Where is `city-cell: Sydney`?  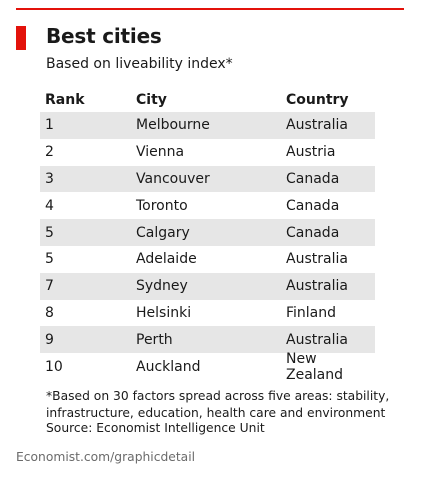
city-cell: Sydney is located at coordinates (162, 286).